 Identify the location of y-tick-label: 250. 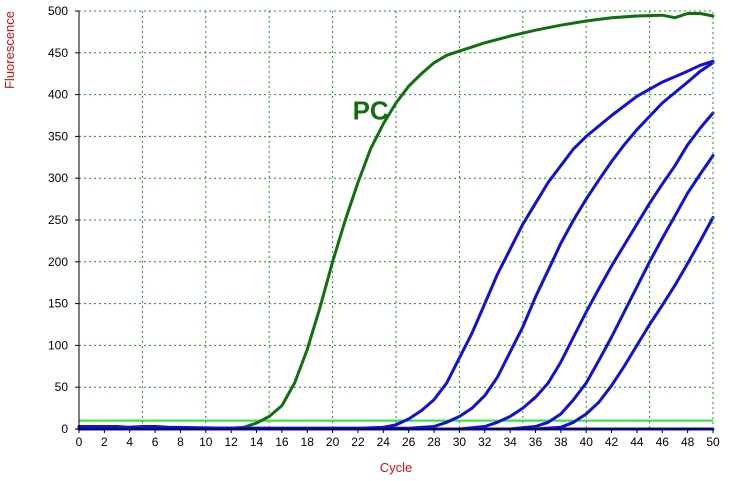
(58, 220).